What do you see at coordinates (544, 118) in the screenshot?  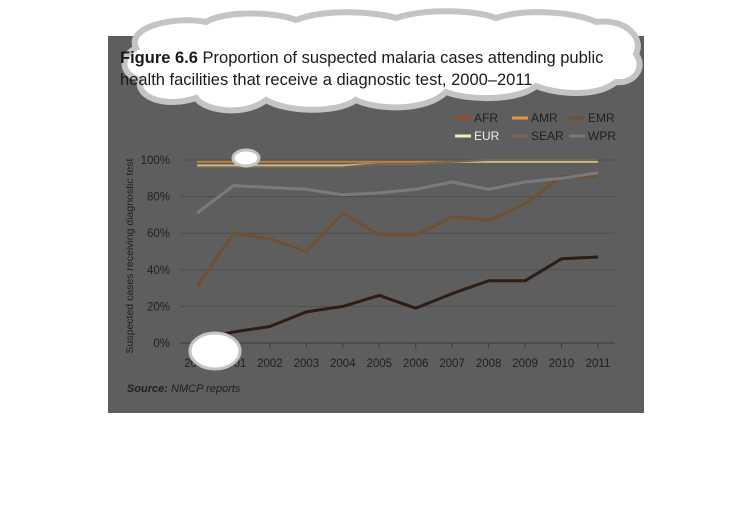 I see `legend-label-amr: AMR` at bounding box center [544, 118].